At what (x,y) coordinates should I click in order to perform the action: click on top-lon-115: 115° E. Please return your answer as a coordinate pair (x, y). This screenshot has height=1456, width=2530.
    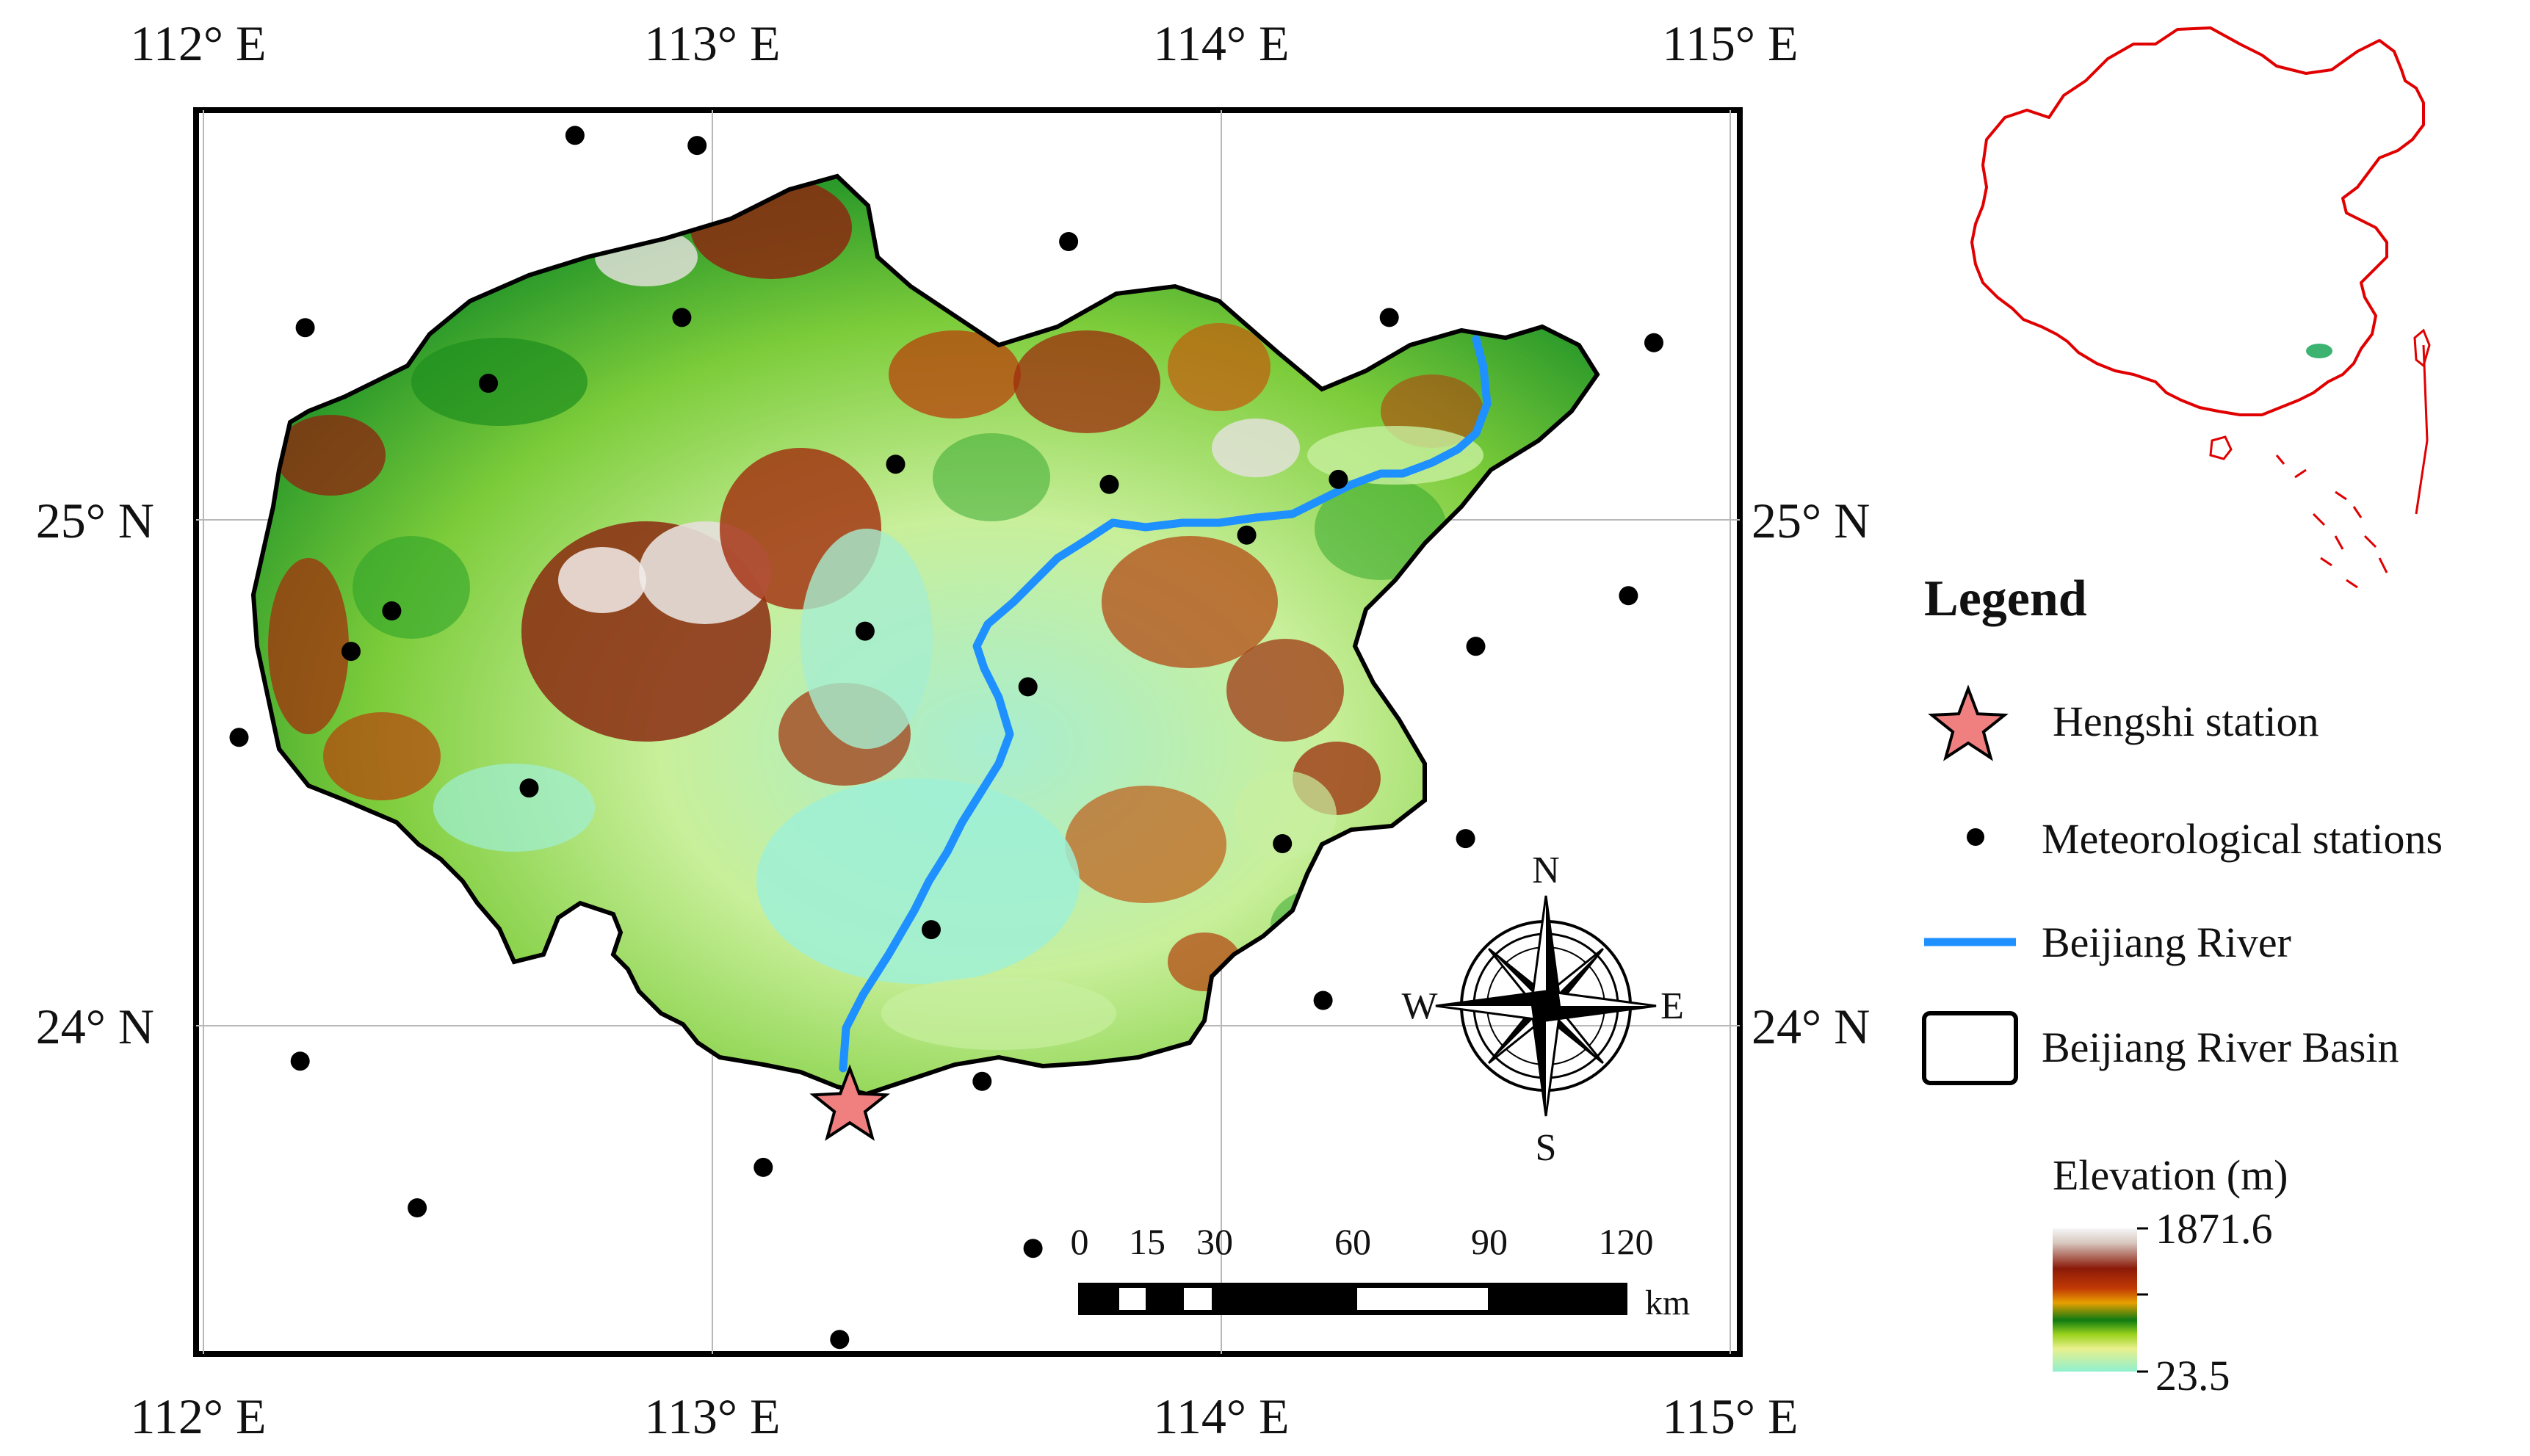
    Looking at the image, I should click on (1730, 43).